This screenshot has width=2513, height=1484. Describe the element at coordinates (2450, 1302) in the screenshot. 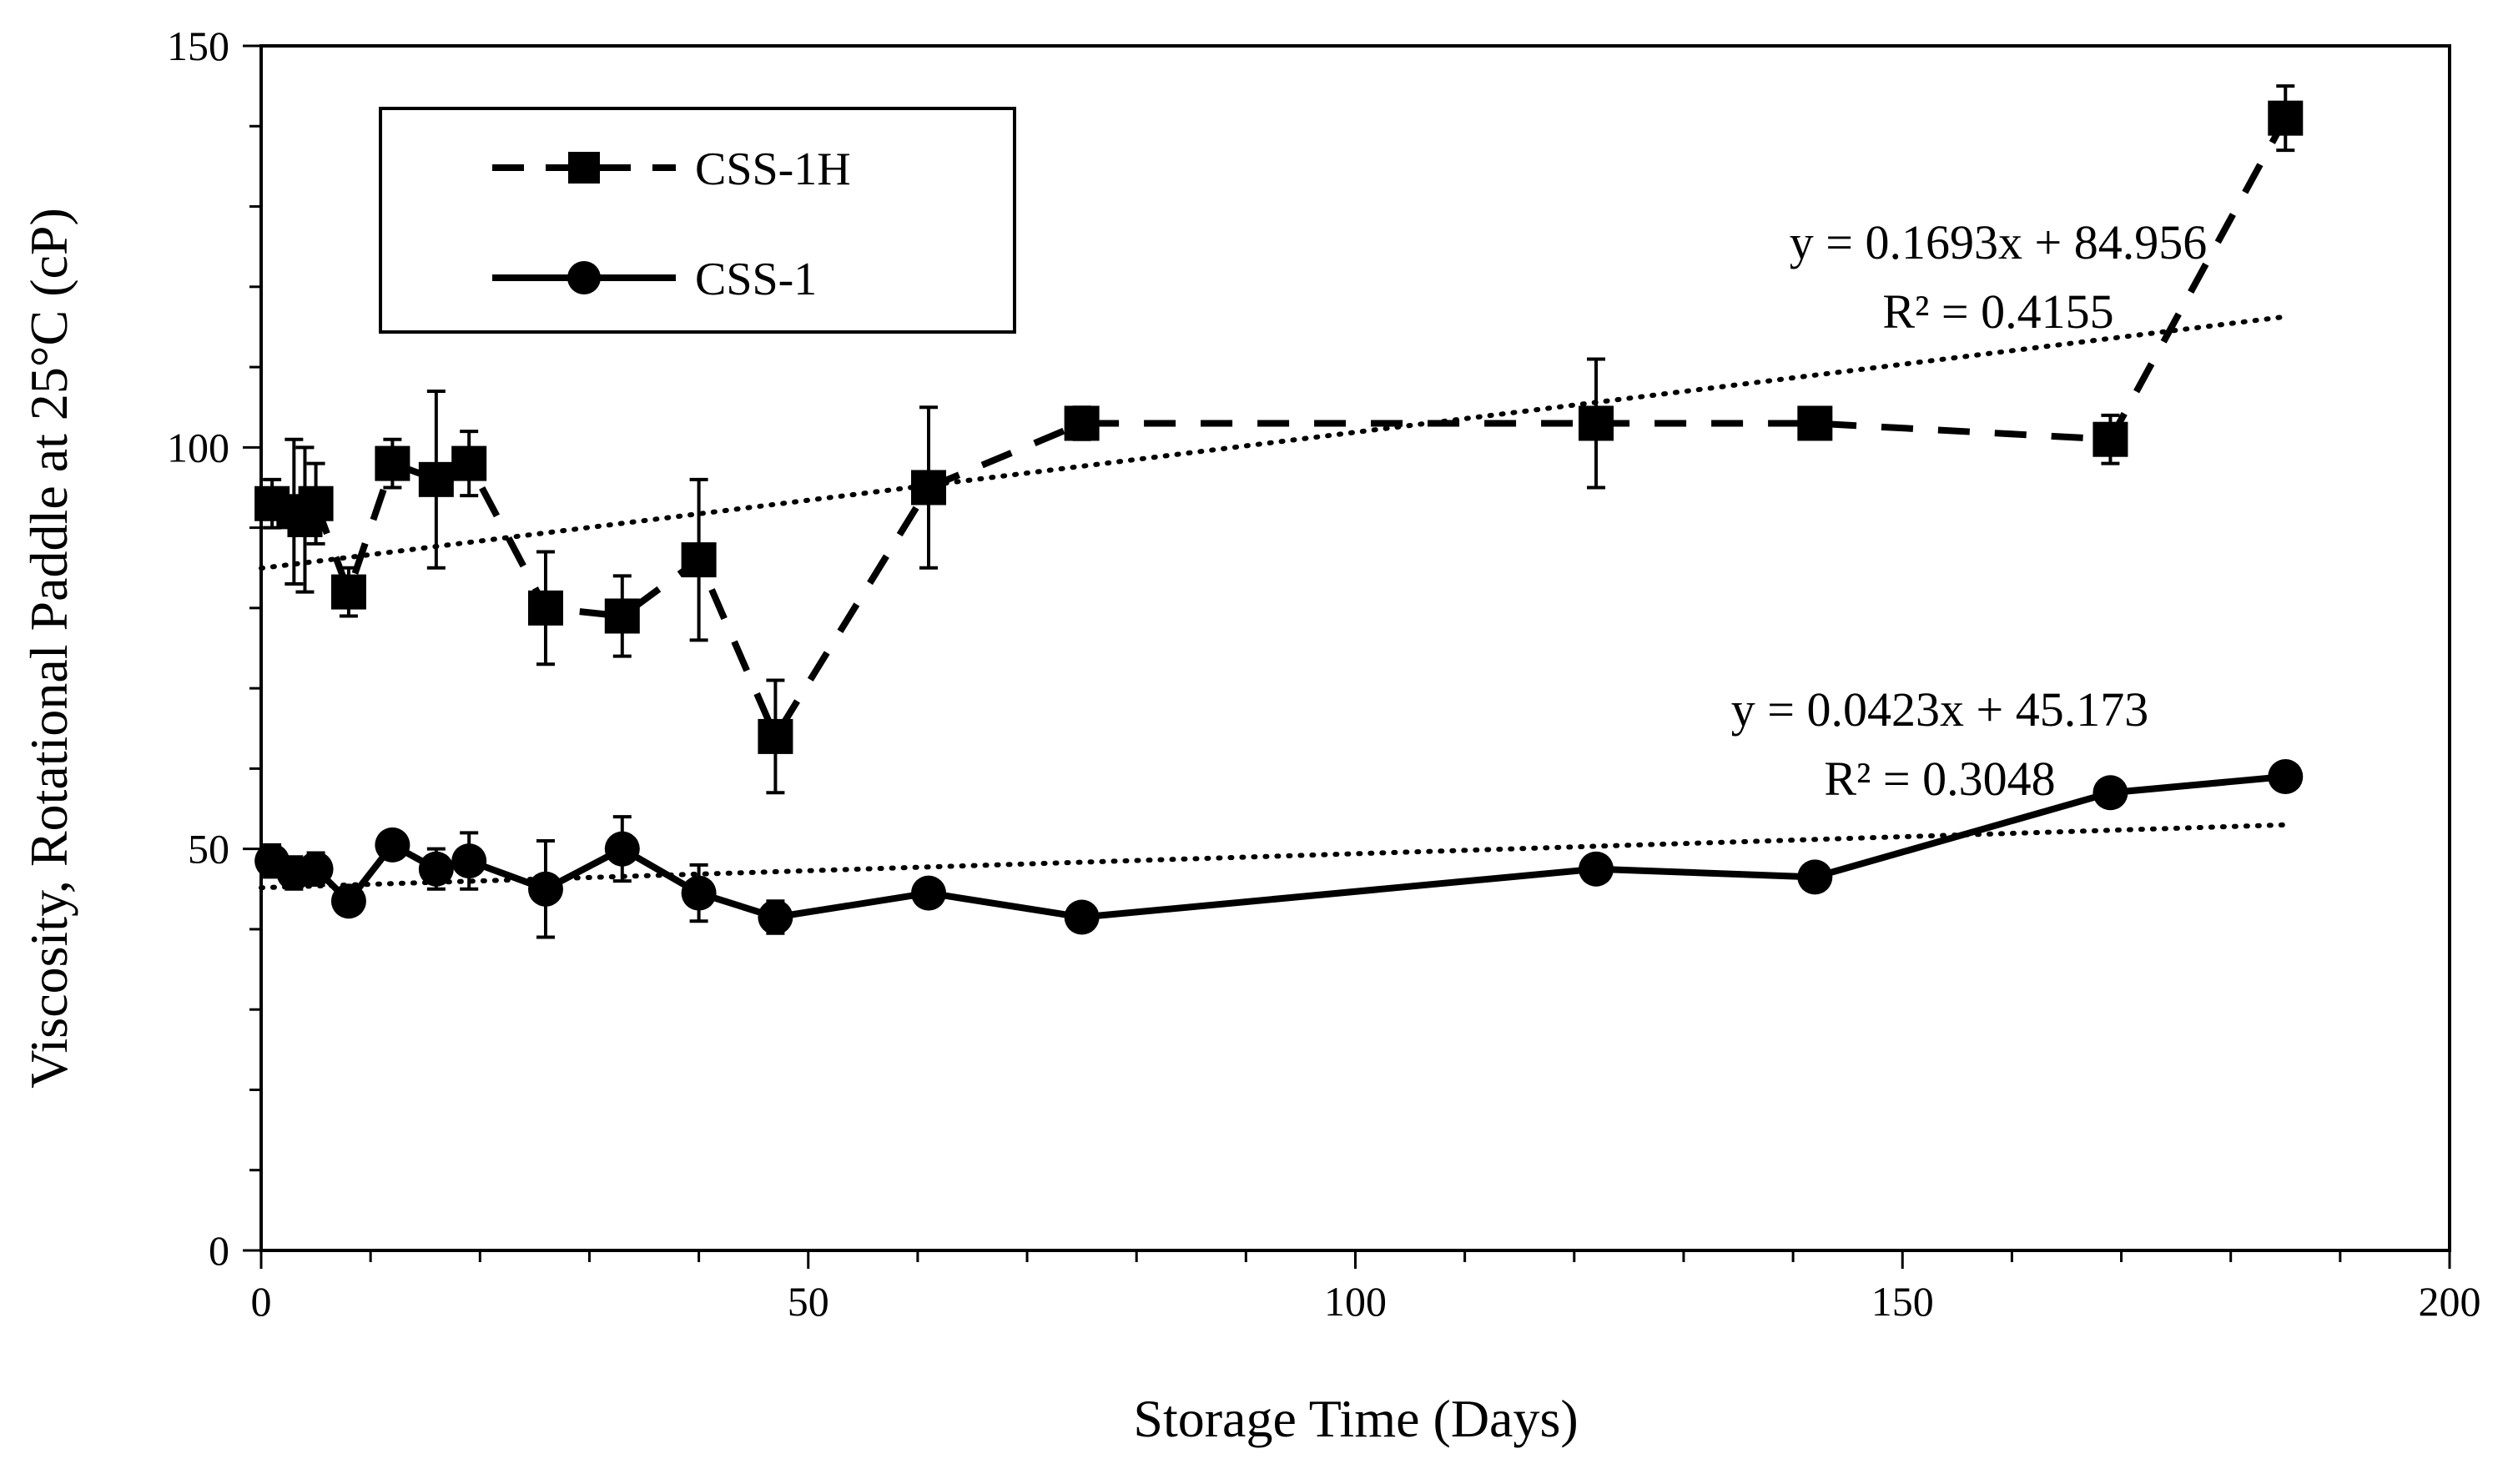

I see `x-tick-label-200: 200` at that location.